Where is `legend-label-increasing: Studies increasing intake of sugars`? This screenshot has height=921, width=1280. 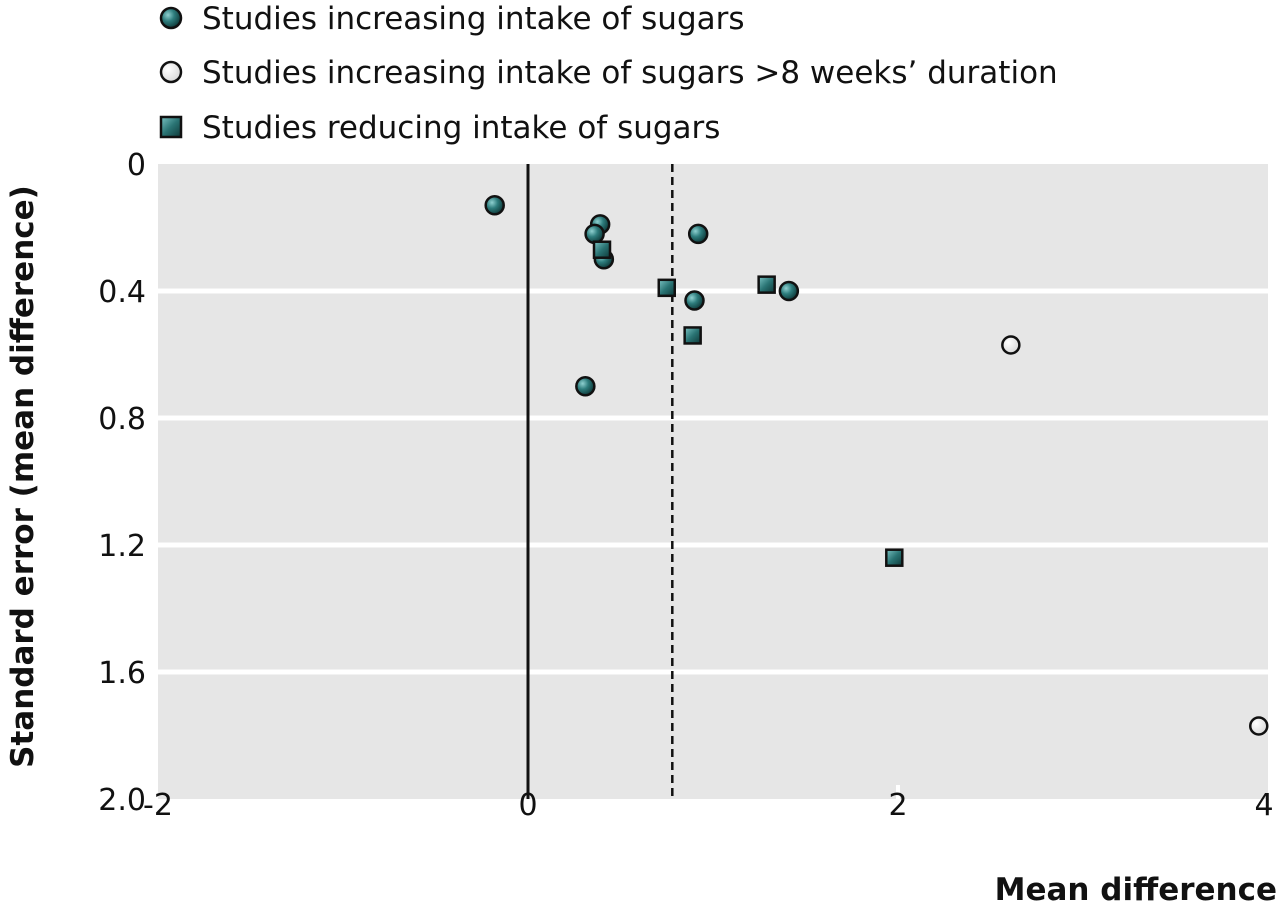 legend-label-increasing: Studies increasing intake of sugars is located at coordinates (473, 19).